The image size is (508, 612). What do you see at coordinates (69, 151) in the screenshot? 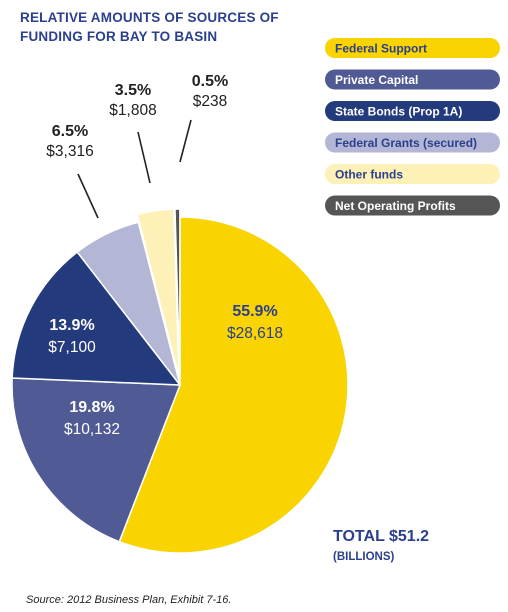
I see `slice-value-federal-grants-secured: $3,316` at bounding box center [69, 151].